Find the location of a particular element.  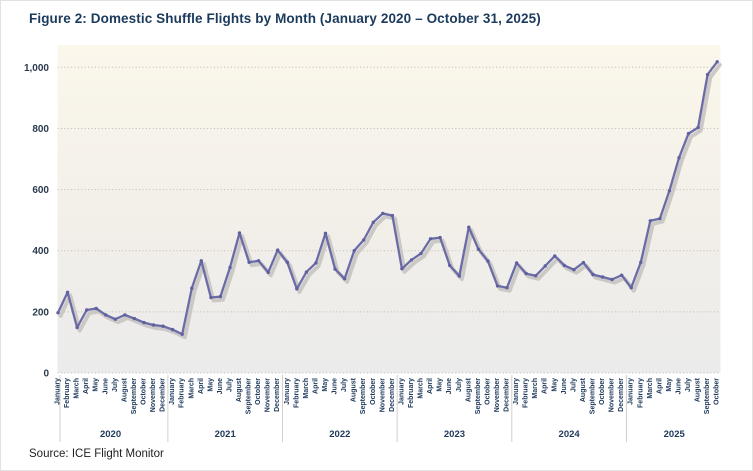

year-label-2024: 2024 is located at coordinates (570, 434).